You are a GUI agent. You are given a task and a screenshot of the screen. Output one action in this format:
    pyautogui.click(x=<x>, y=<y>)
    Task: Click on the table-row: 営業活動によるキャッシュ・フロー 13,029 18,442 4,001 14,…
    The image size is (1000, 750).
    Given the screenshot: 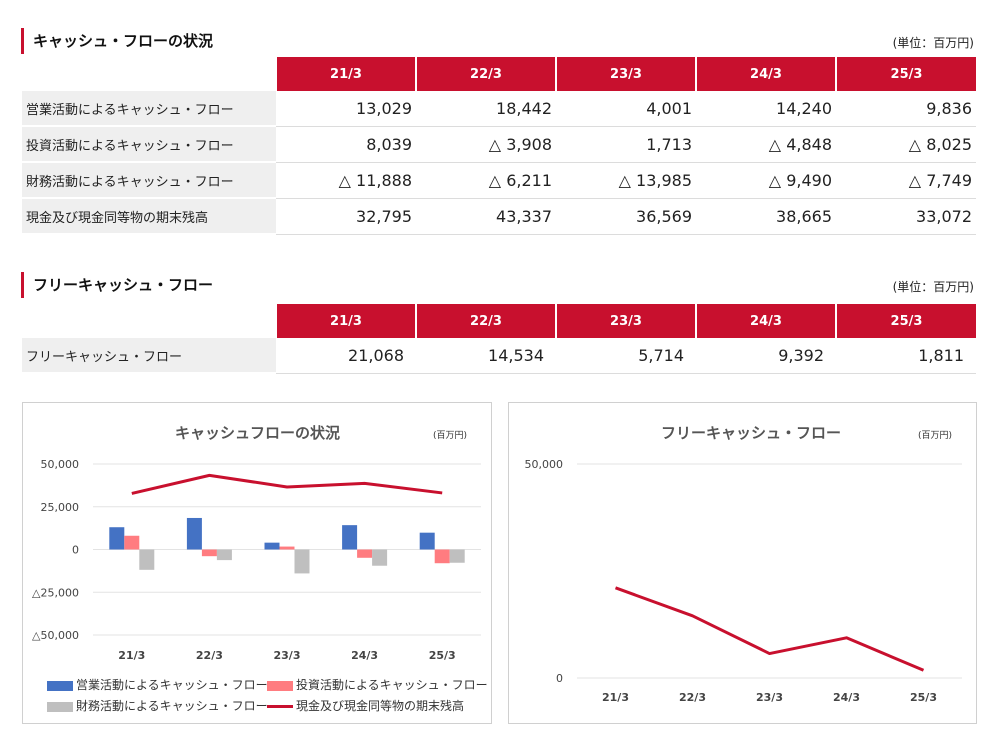 What is the action you would take?
    pyautogui.click(x=499, y=109)
    